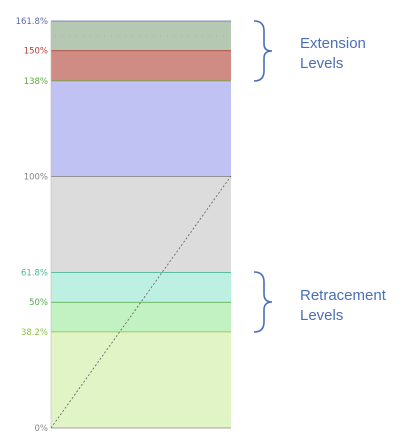 Image resolution: width=401 pixels, height=443 pixels. Describe the element at coordinates (321, 315) in the screenshot. I see `retracement-label-line2: Levels` at that location.